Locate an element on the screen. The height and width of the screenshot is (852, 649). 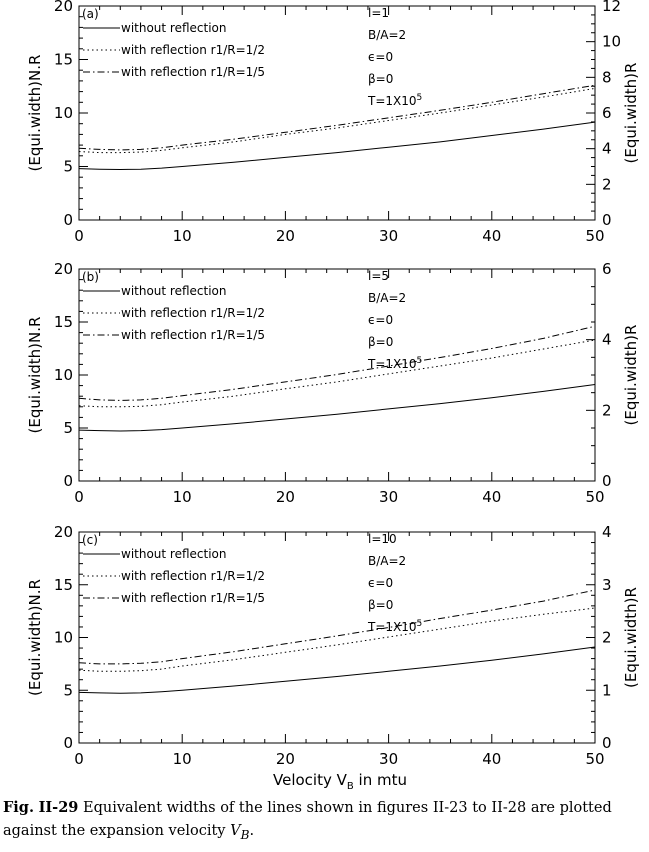
caption-velocity-subscript: B is located at coordinates (245, 834).